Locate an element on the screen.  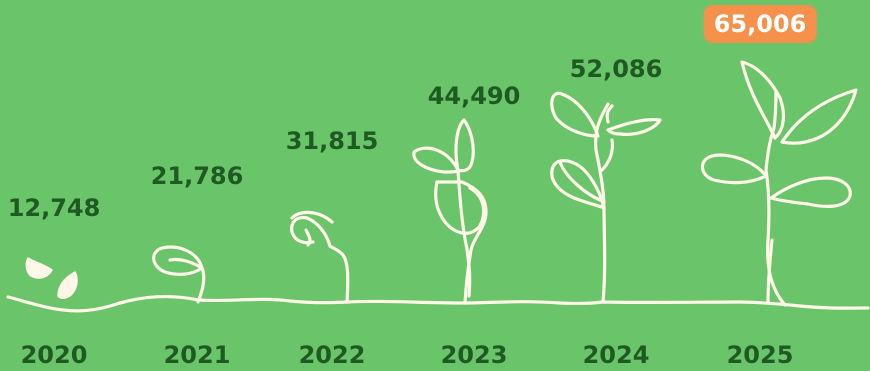
value-label-2023: 44,490 is located at coordinates (474, 96).